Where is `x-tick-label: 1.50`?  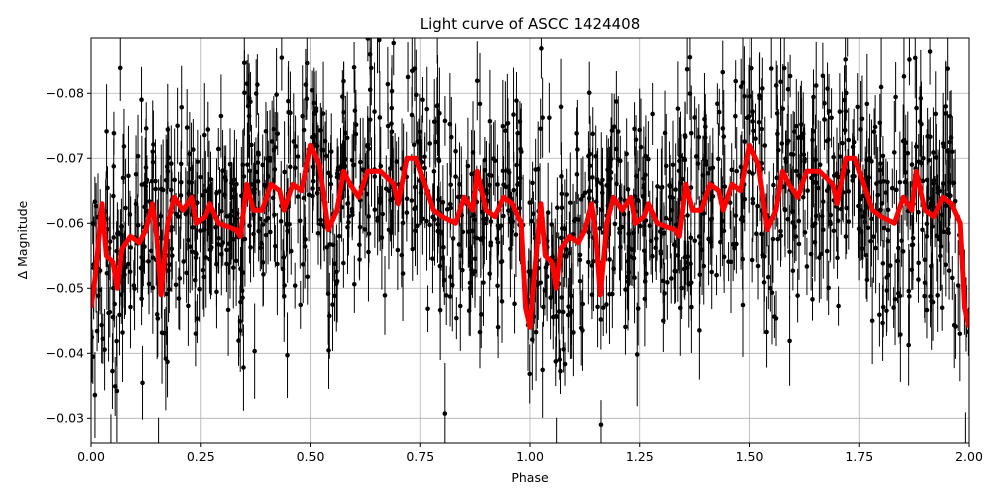
x-tick-label: 1.50 is located at coordinates (750, 456).